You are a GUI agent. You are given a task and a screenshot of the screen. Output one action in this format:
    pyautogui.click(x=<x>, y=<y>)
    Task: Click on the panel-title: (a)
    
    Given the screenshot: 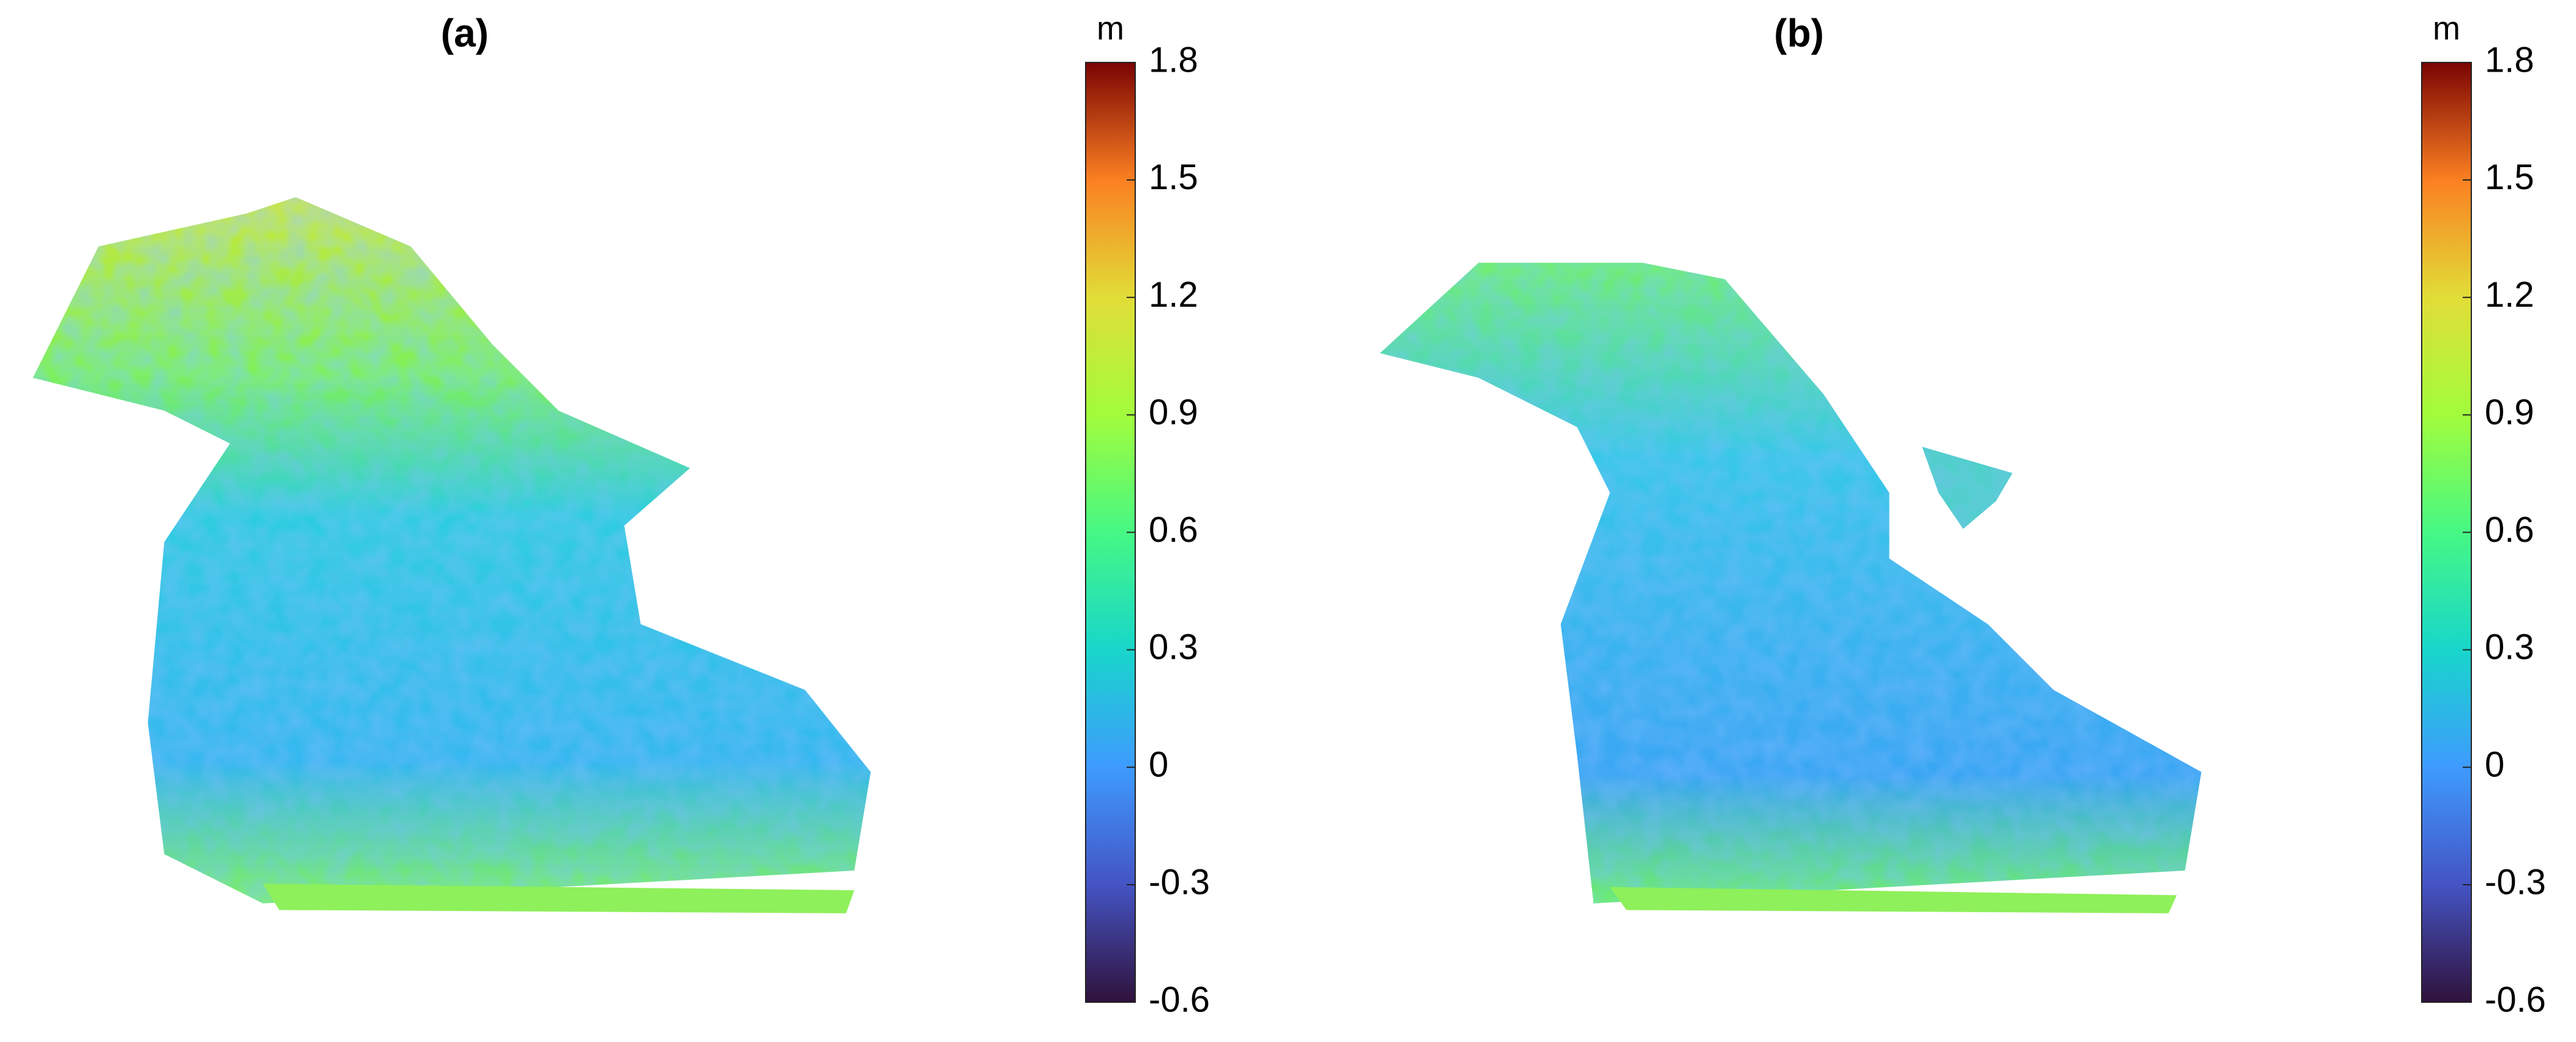 What is the action you would take?
    pyautogui.click(x=465, y=33)
    